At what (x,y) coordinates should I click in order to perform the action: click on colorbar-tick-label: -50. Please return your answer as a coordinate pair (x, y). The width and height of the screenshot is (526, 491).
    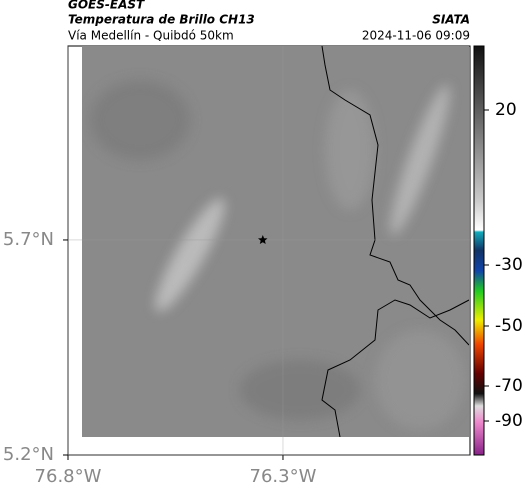
    Looking at the image, I should click on (509, 326).